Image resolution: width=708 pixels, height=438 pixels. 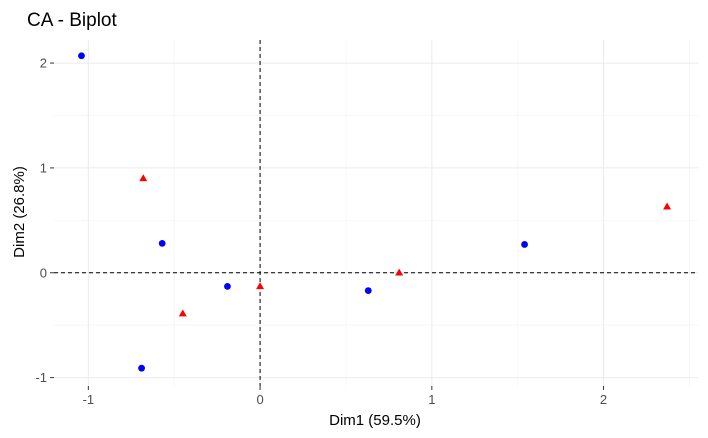 What do you see at coordinates (431, 399) in the screenshot?
I see `x-tick-label: 1` at bounding box center [431, 399].